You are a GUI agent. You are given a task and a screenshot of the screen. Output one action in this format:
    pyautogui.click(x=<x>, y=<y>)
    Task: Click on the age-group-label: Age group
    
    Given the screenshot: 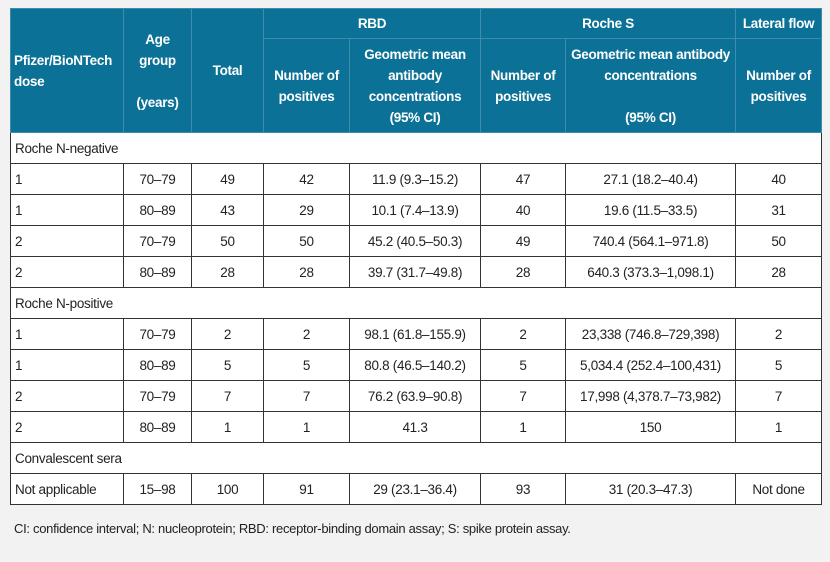 What is the action you would take?
    pyautogui.click(x=157, y=49)
    